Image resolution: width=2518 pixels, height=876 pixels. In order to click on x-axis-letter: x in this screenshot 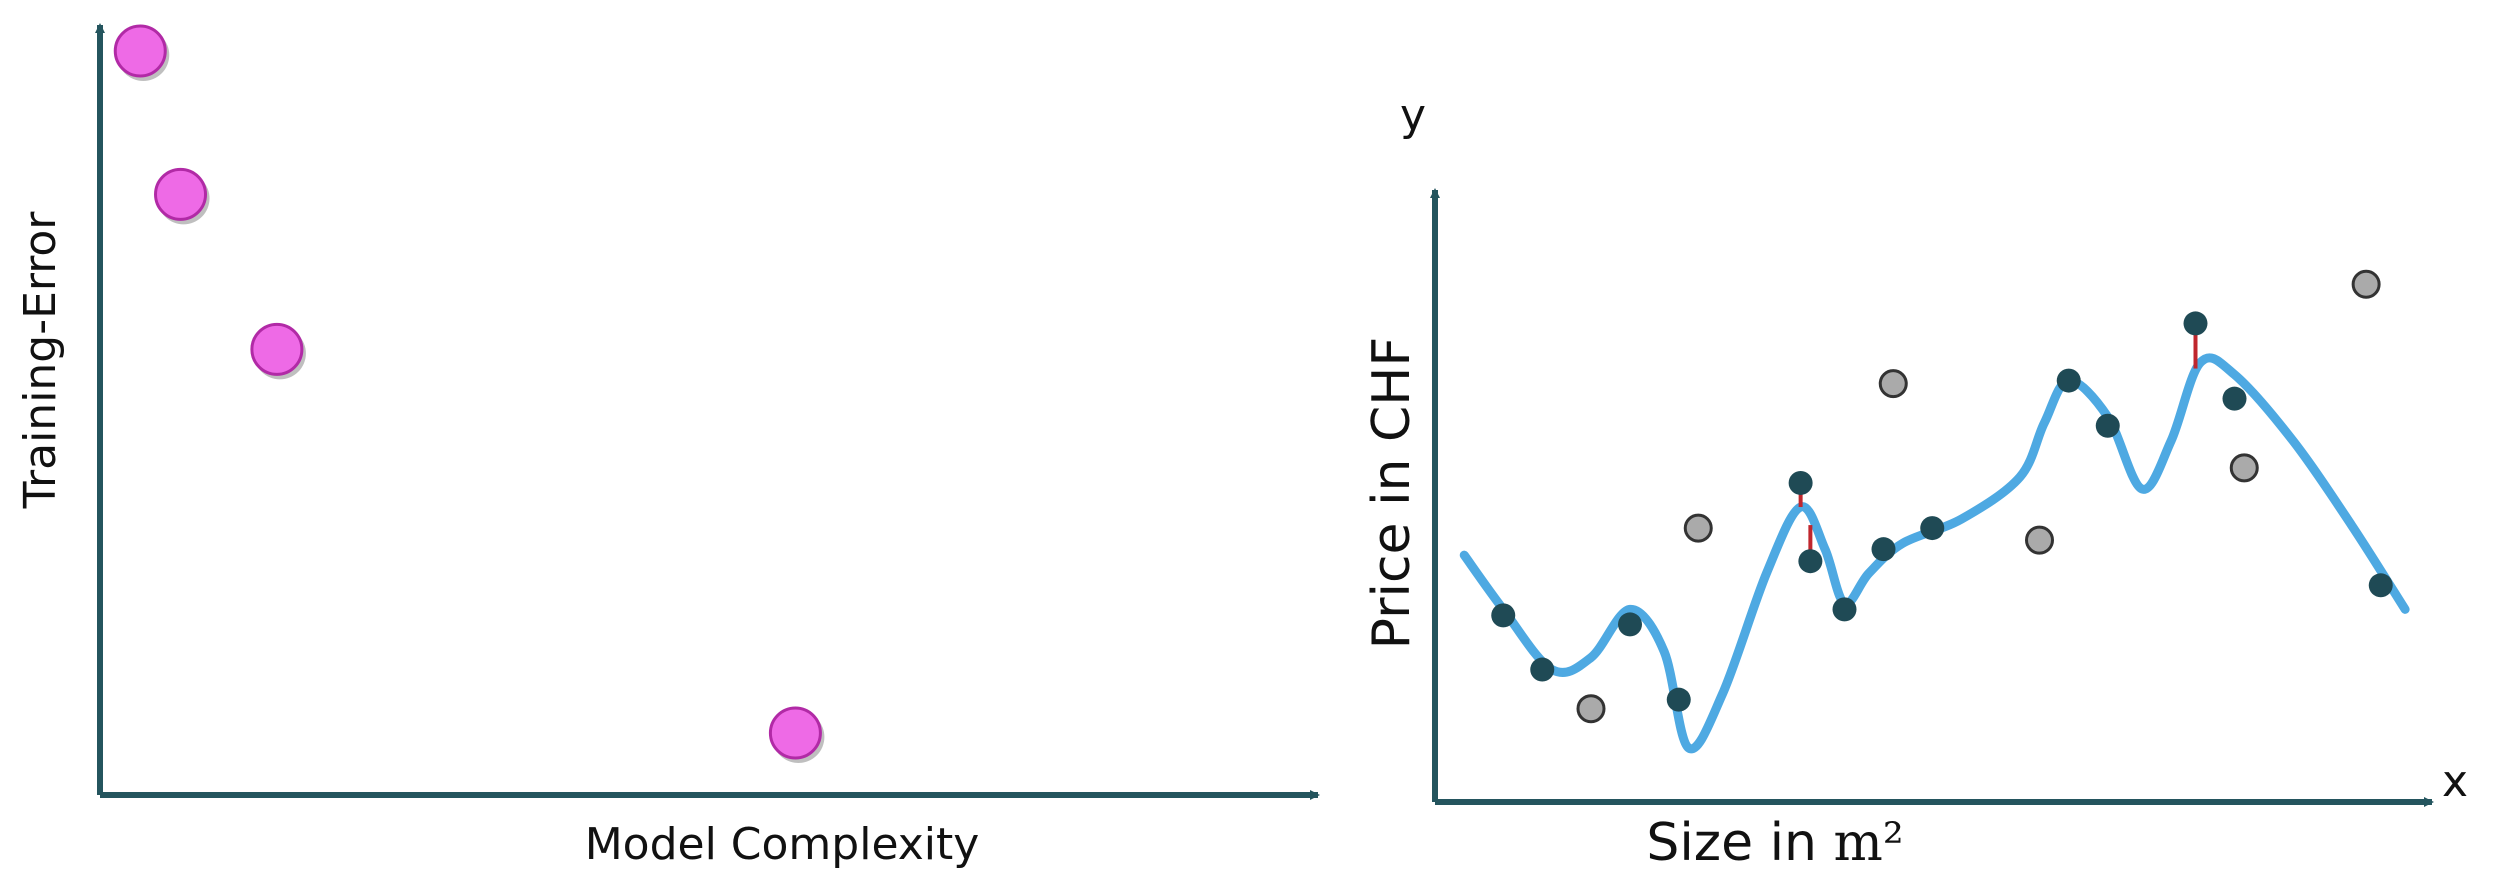, I will do `click(2455, 781)`.